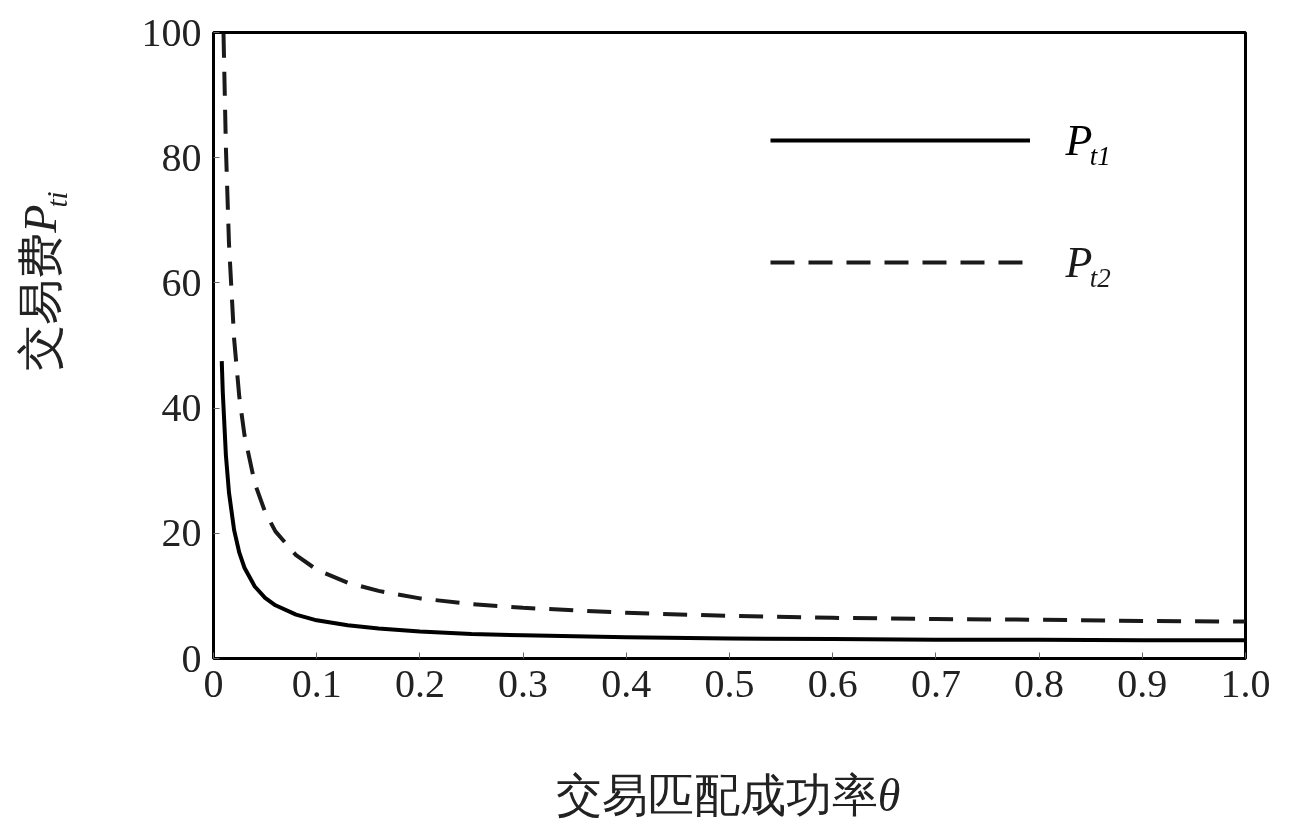  I want to click on y-axis-title: 交易费Pti, so click(44, 281).